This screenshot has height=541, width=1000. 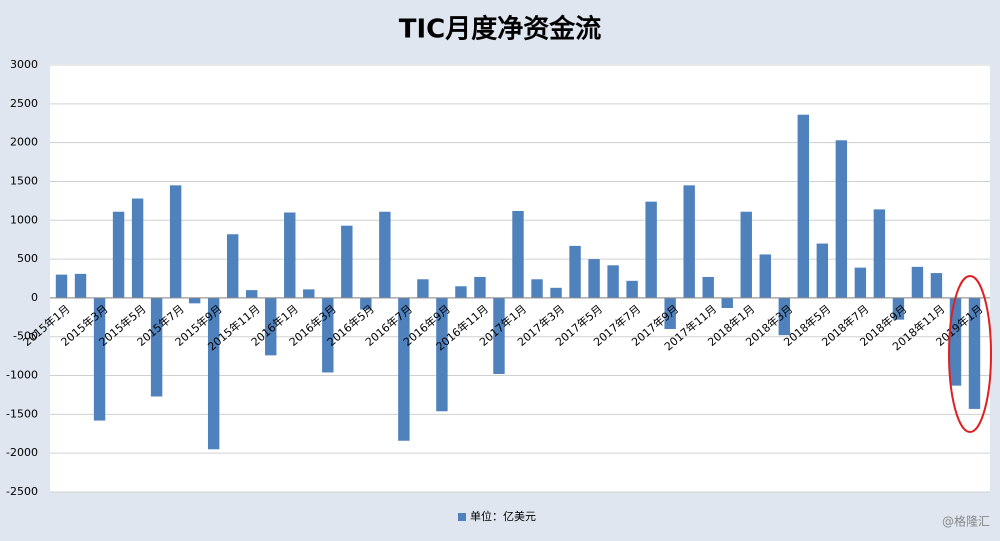 I want to click on y-tick-label: 500, so click(x=27, y=258).